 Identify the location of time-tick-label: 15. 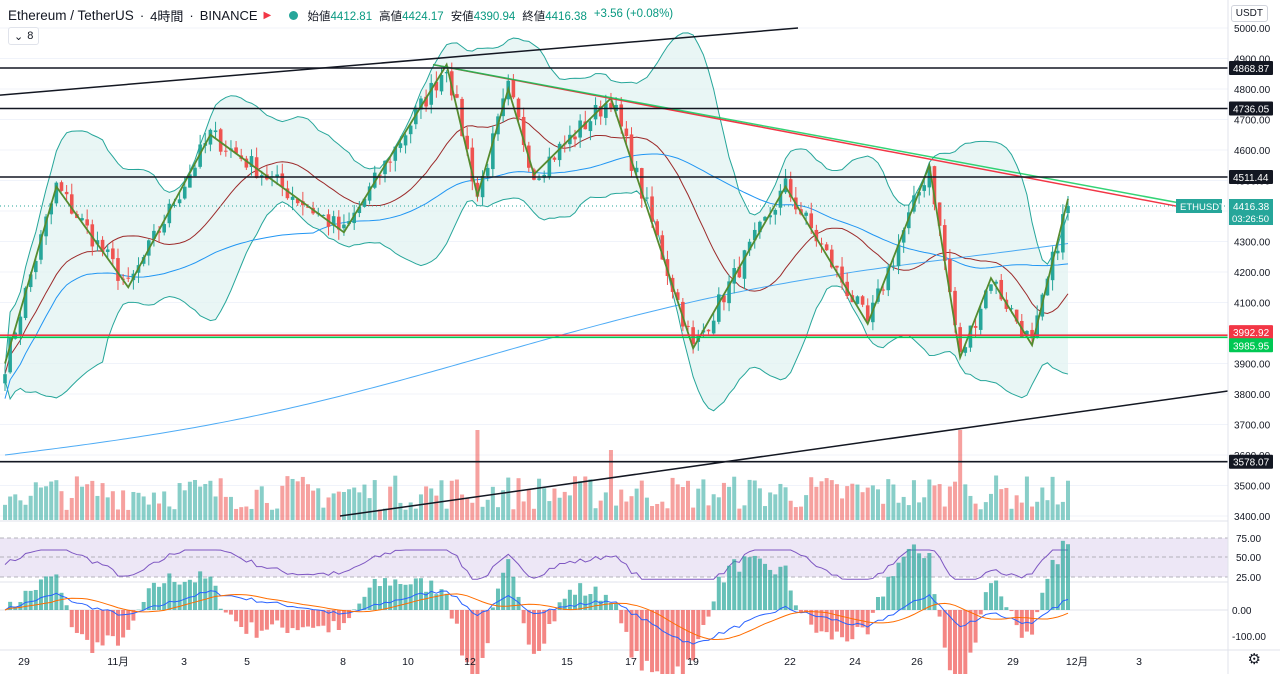
(567, 662).